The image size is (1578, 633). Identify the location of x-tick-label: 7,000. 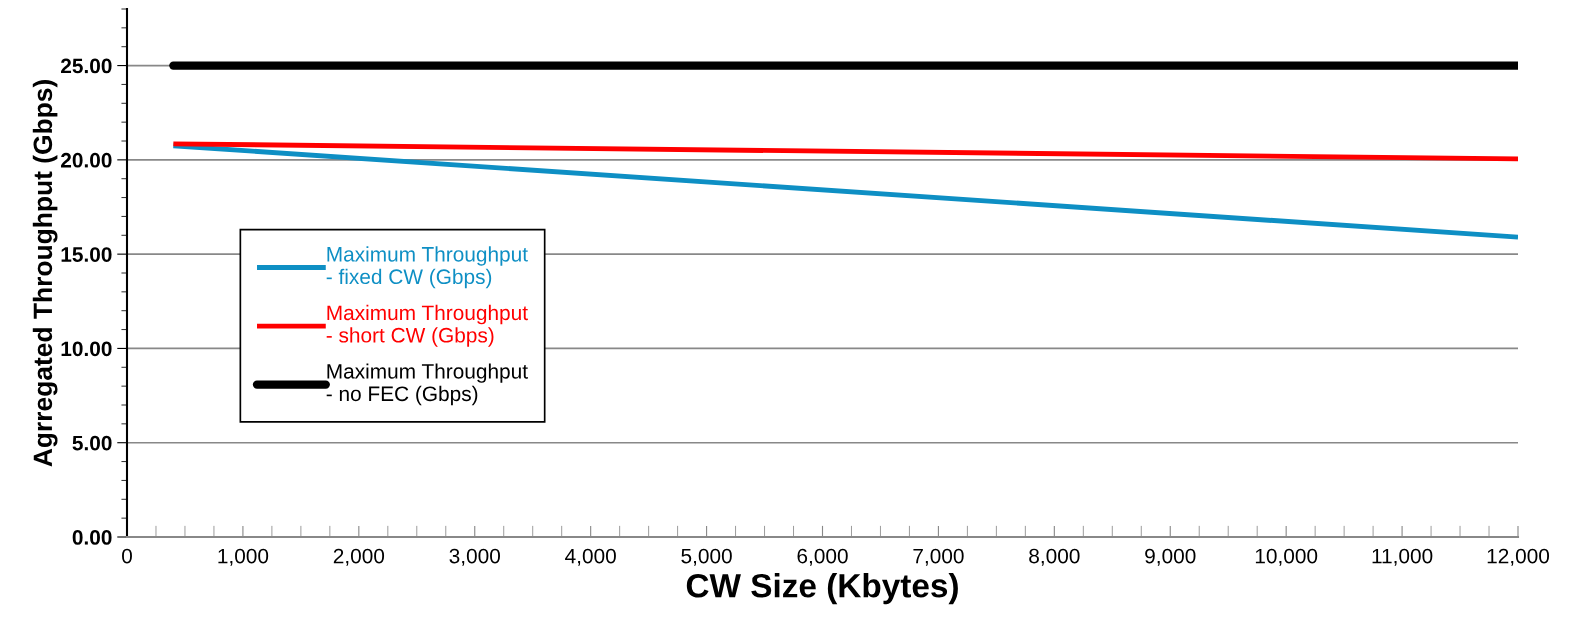
(938, 557).